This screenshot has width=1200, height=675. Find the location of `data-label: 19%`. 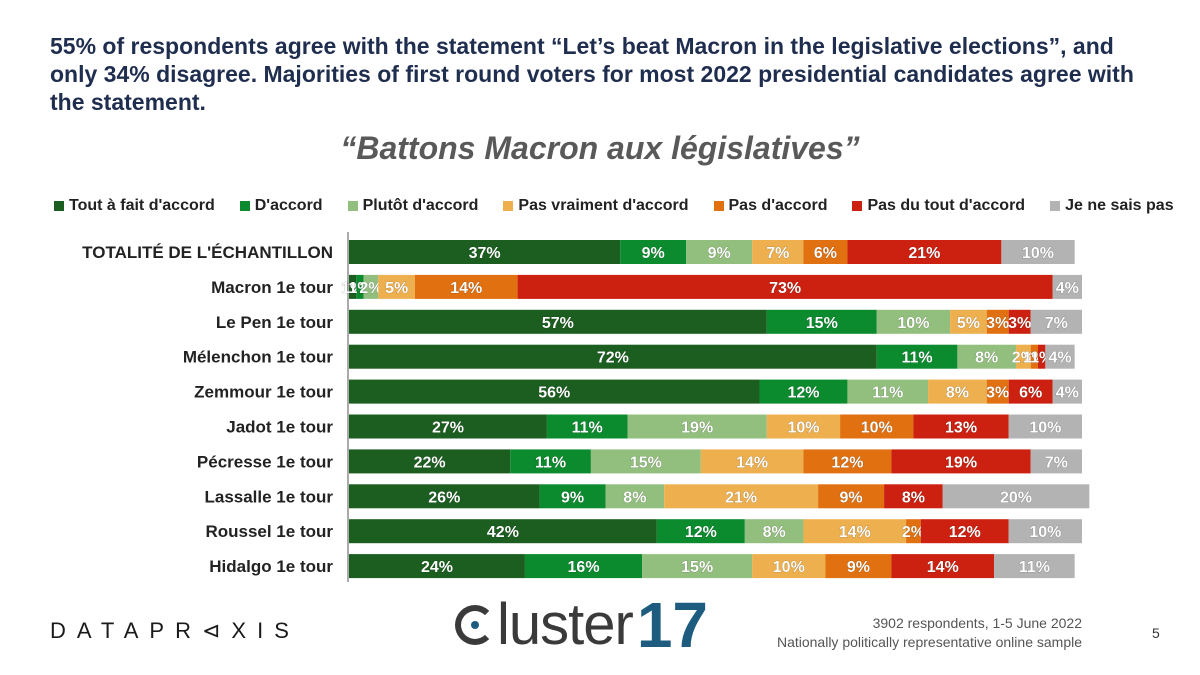

data-label: 19% is located at coordinates (961, 462).